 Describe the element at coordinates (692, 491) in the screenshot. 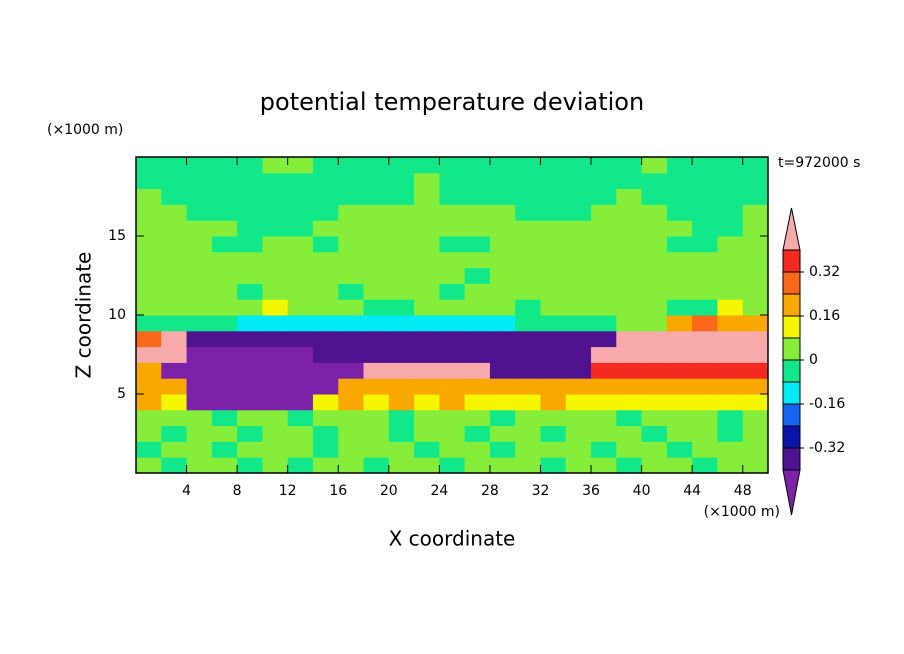

I see `x-tick-label: 44` at that location.